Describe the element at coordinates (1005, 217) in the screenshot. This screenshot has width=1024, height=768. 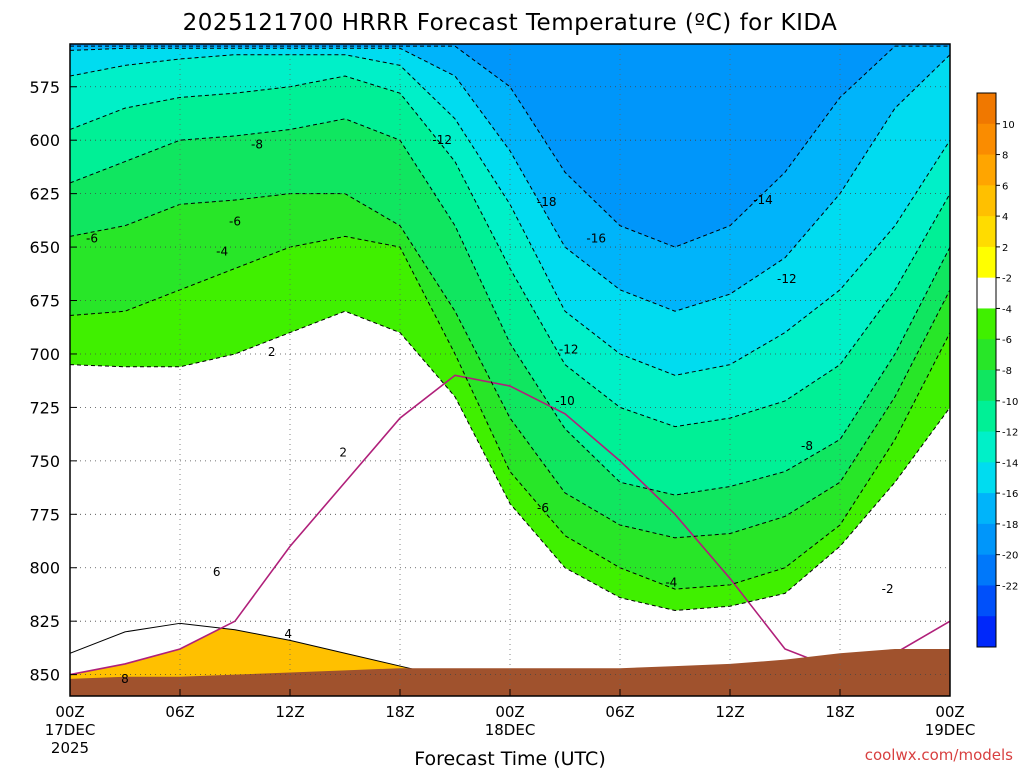
I see `colorbar-label: 4` at that location.